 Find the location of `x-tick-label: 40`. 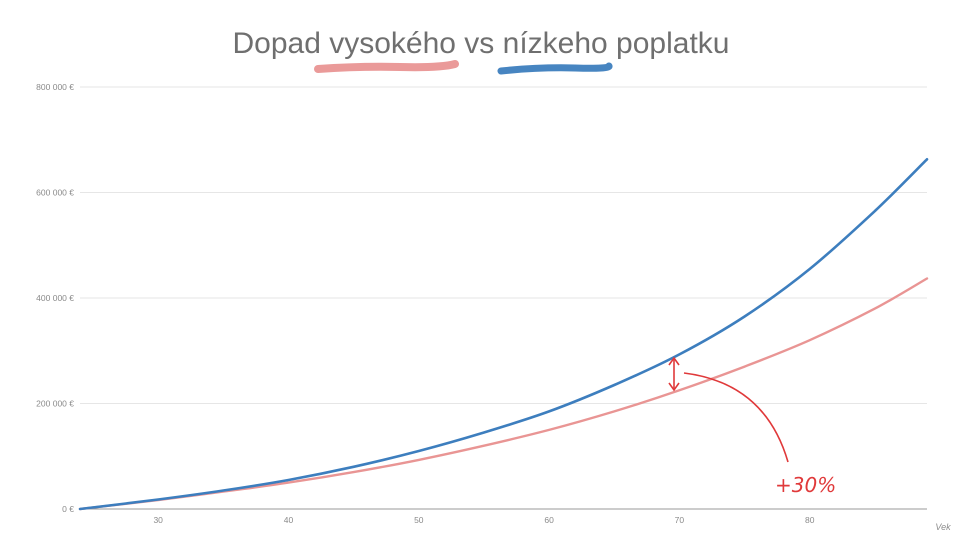

x-tick-label: 40 is located at coordinates (289, 520).